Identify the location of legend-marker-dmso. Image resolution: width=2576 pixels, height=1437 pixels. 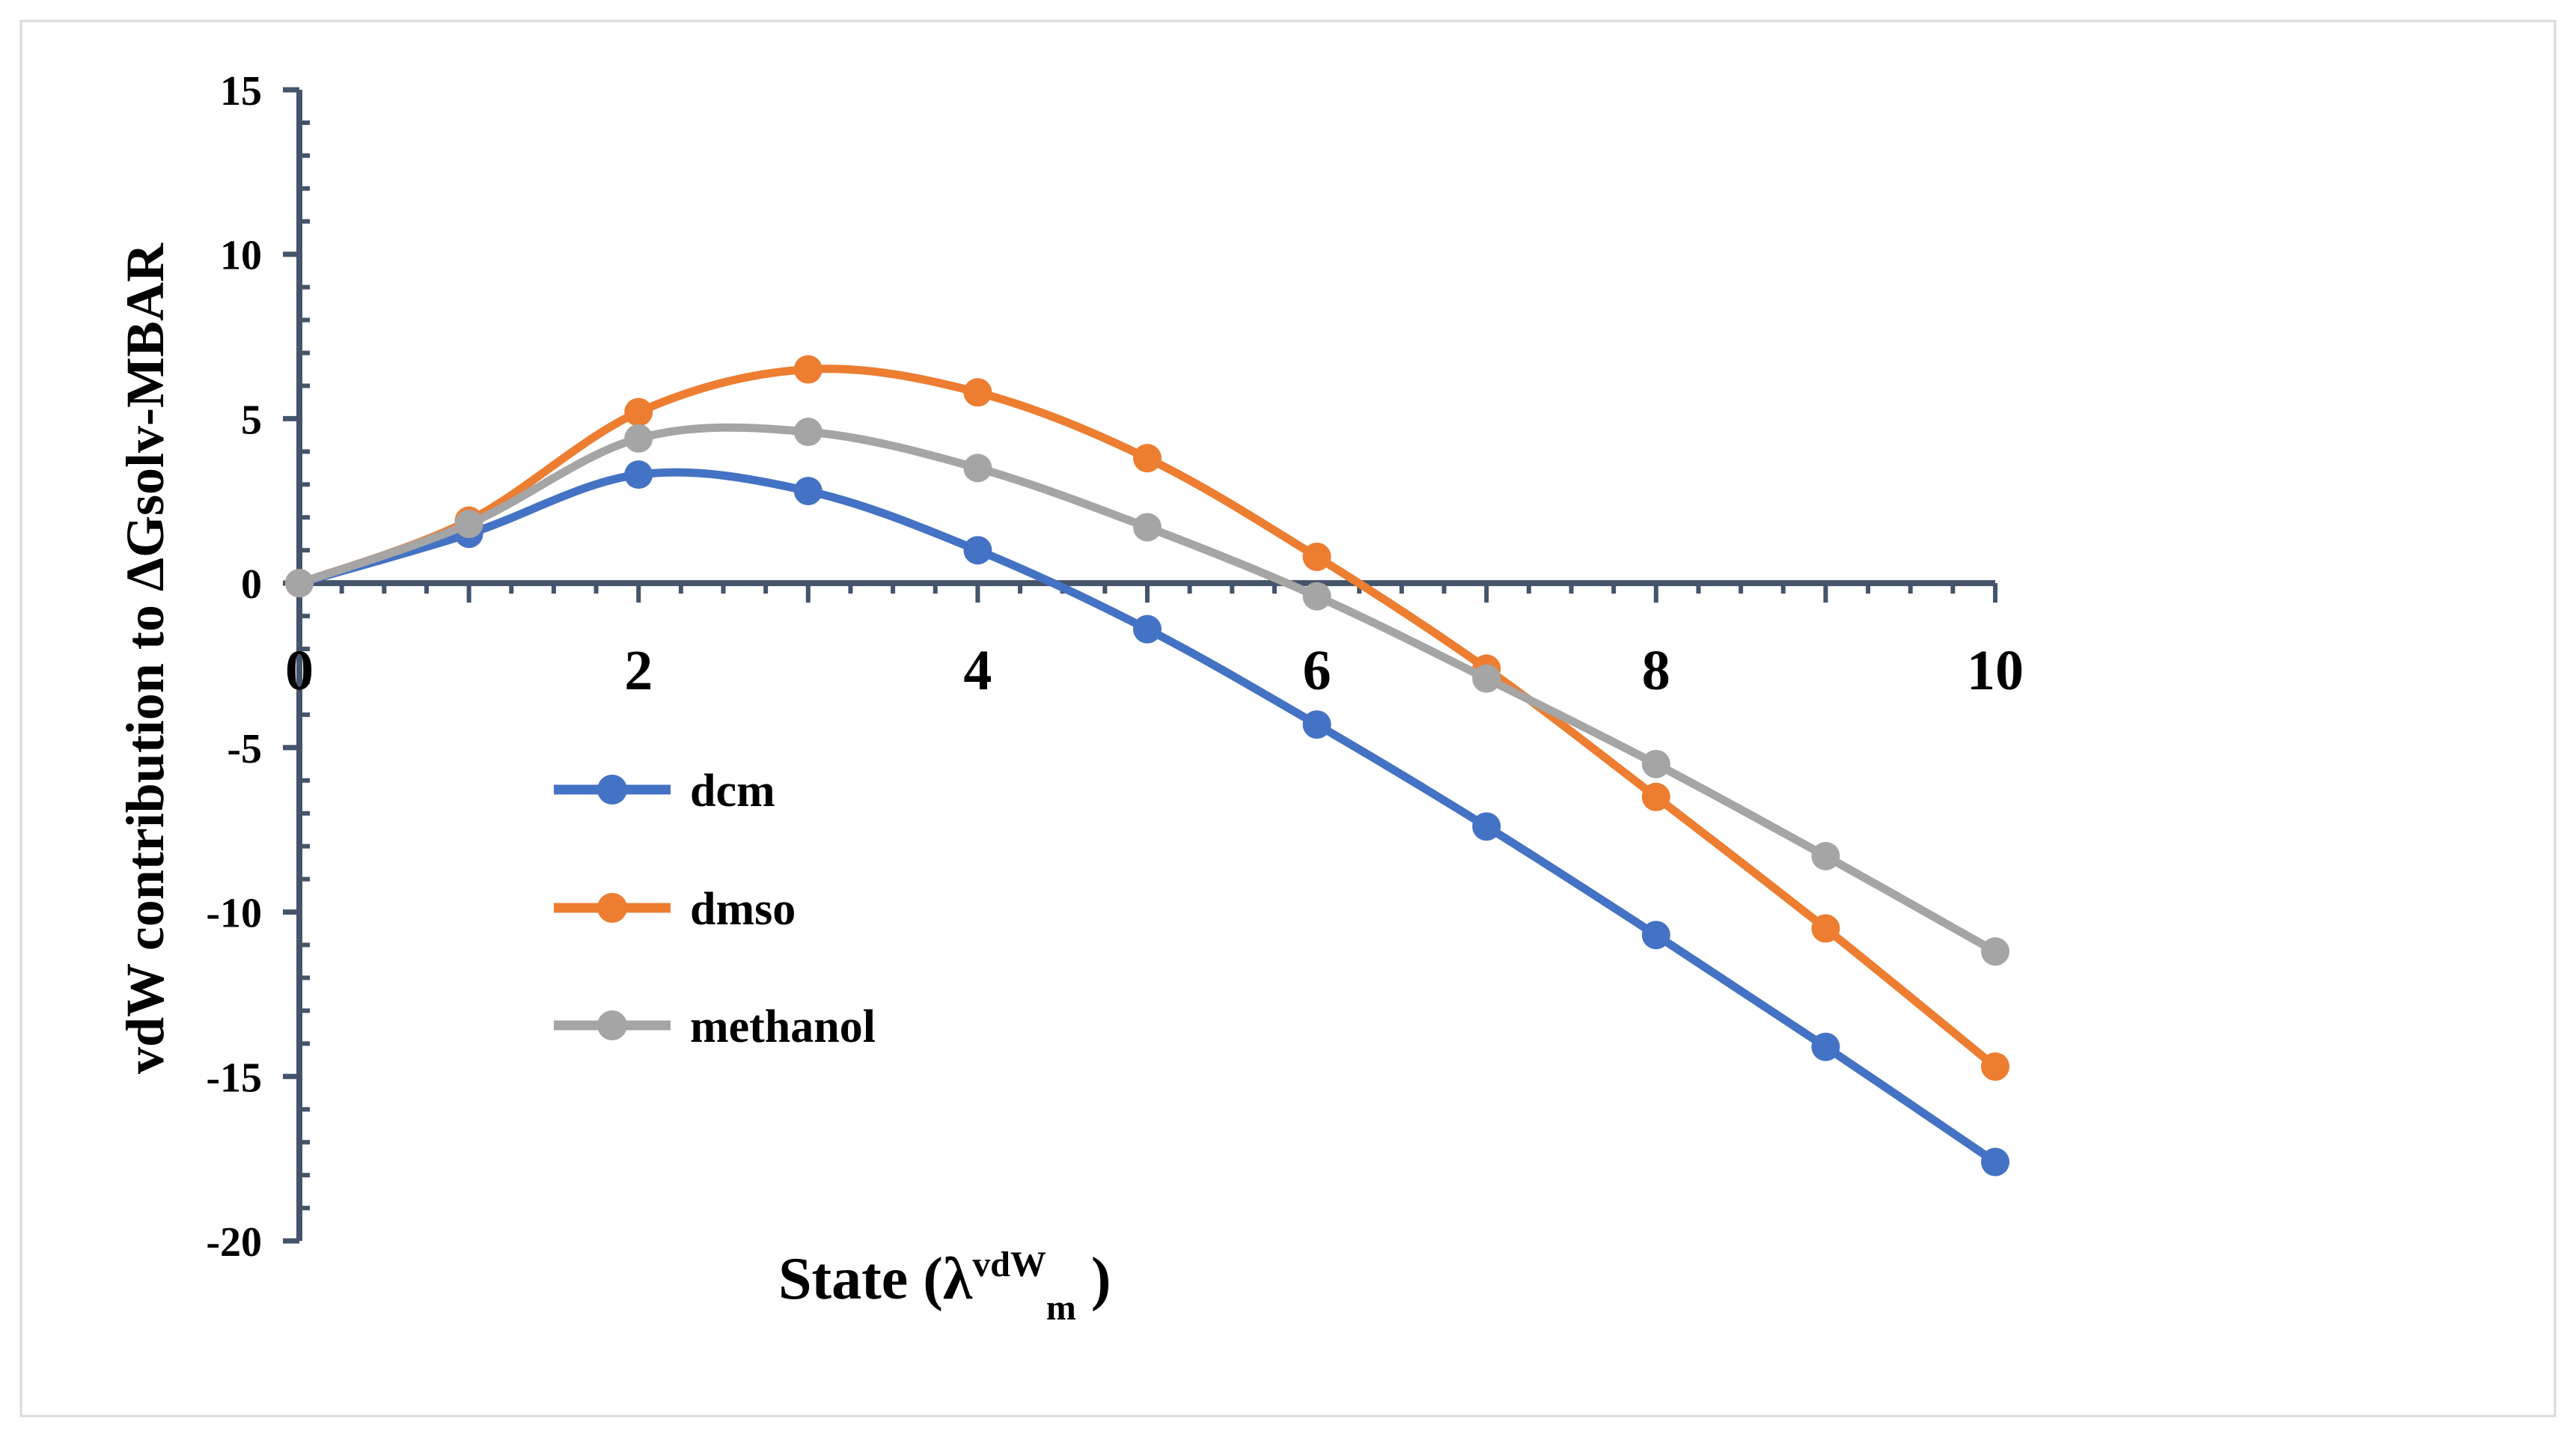
(612, 908).